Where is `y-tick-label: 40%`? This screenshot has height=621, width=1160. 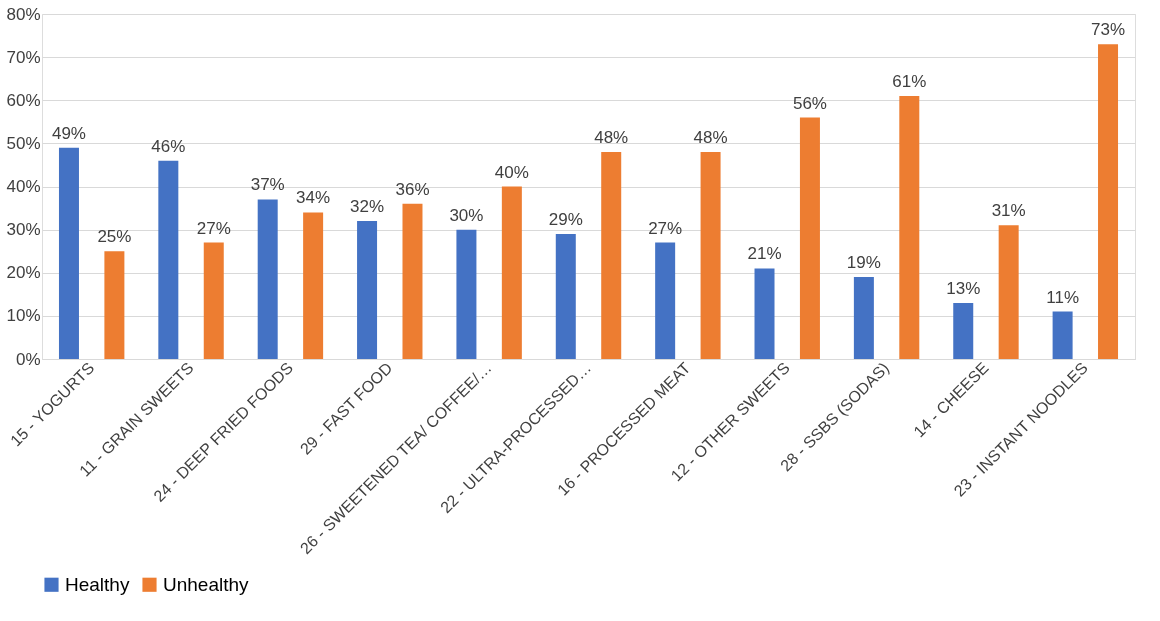
y-tick-label: 40% is located at coordinates (23, 186).